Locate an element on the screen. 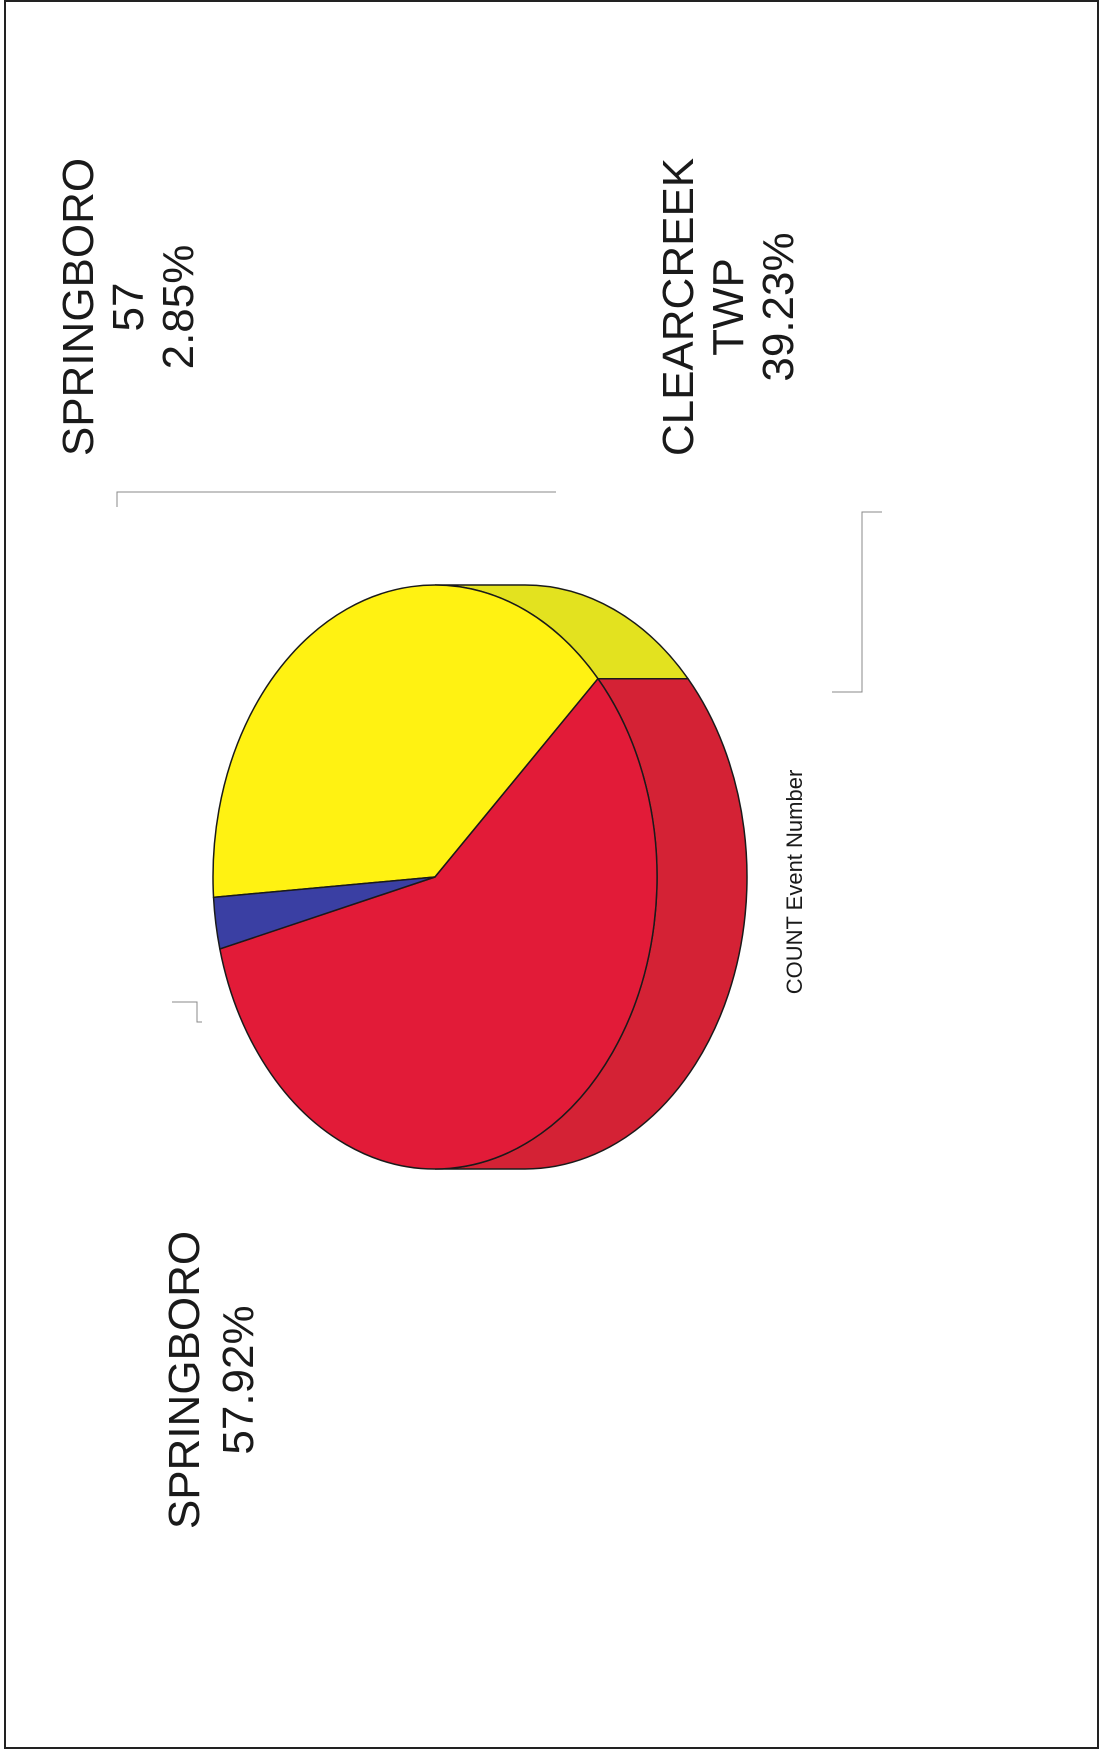  slice-label-springboro-large-percent: 57.92% is located at coordinates (238, 1379).